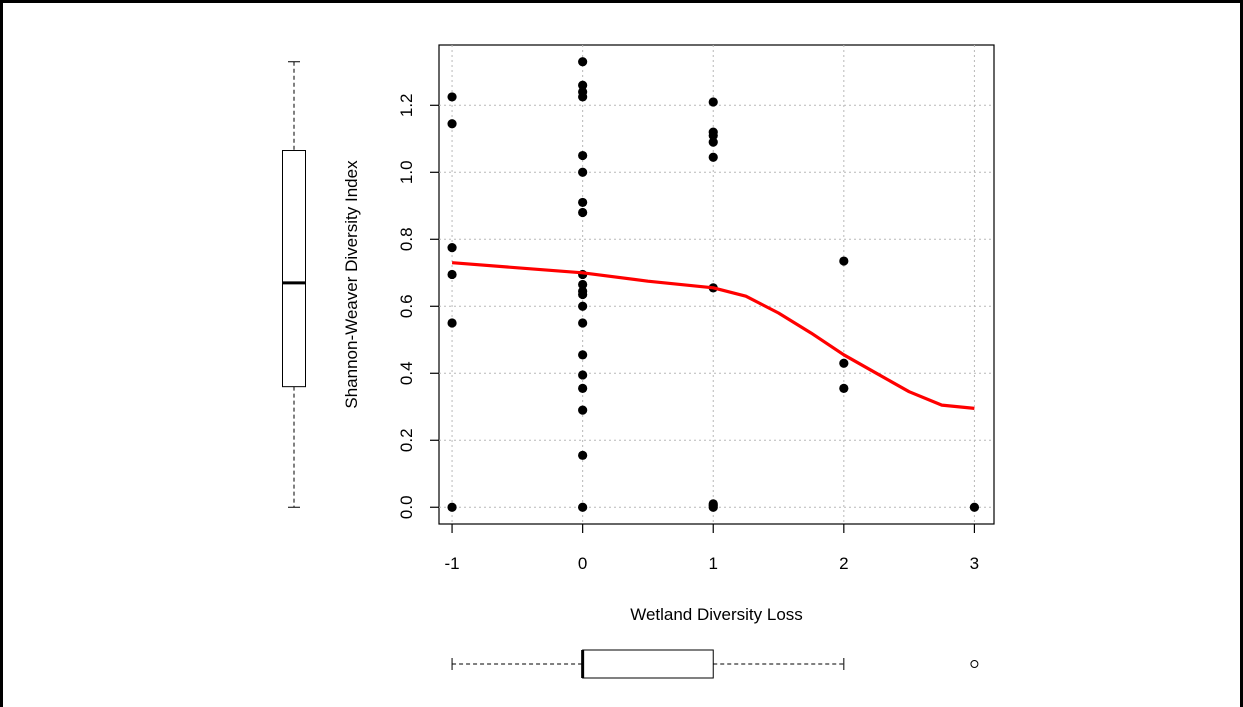 Image resolution: width=1243 pixels, height=707 pixels. I want to click on y-tick-label: 1.2, so click(406, 105).